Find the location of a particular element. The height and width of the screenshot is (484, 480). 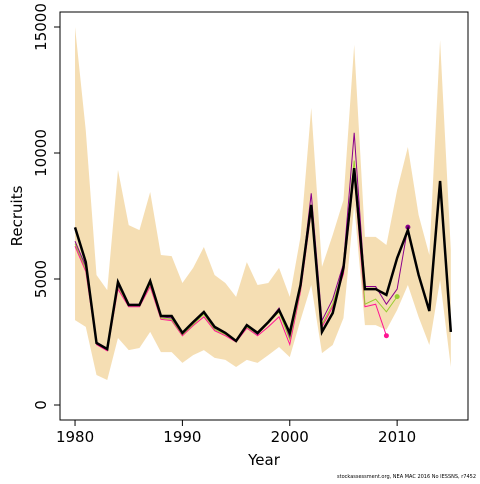

x-axis-label: Year is located at coordinates (264, 460).